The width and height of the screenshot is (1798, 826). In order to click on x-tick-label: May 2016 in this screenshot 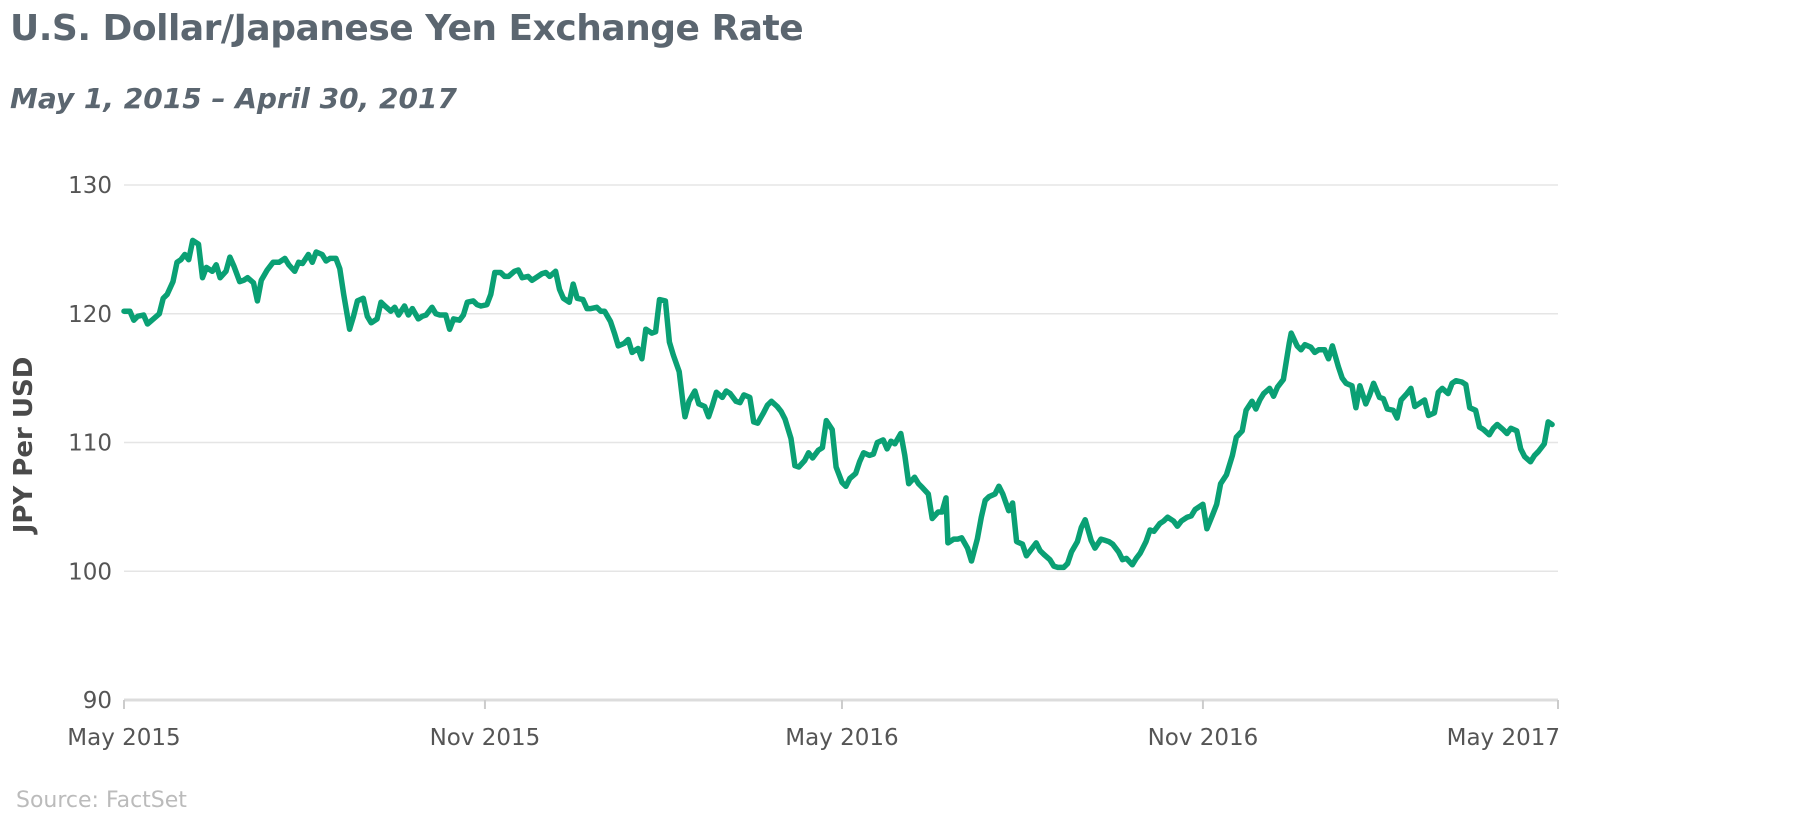, I will do `click(841, 738)`.